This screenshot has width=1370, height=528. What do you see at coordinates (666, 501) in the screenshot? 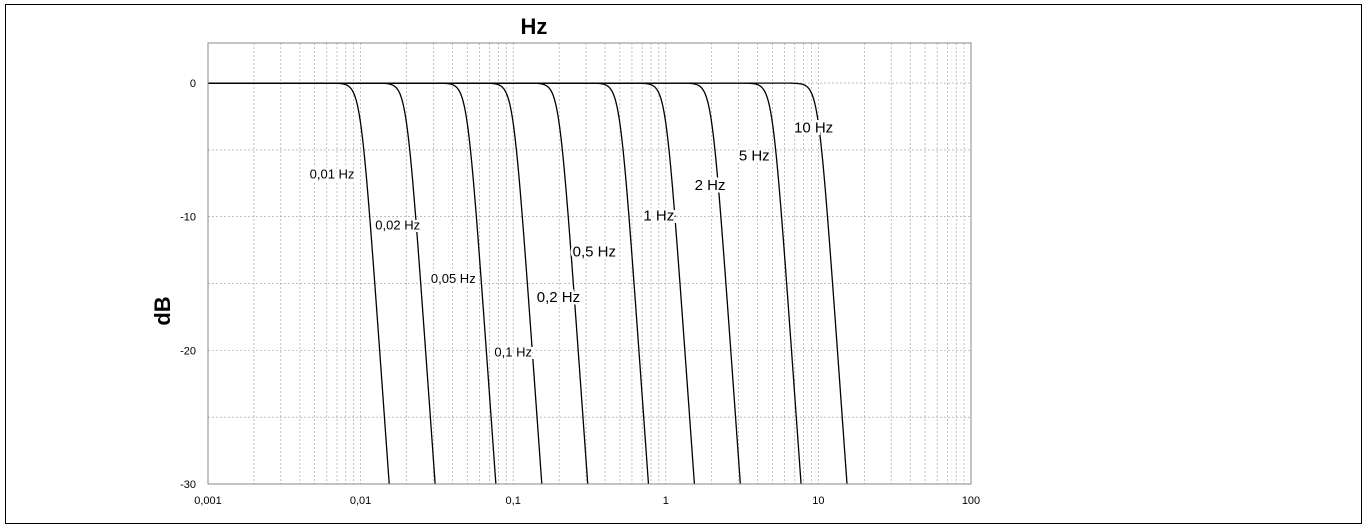
I see `x-tick-label: 1` at bounding box center [666, 501].